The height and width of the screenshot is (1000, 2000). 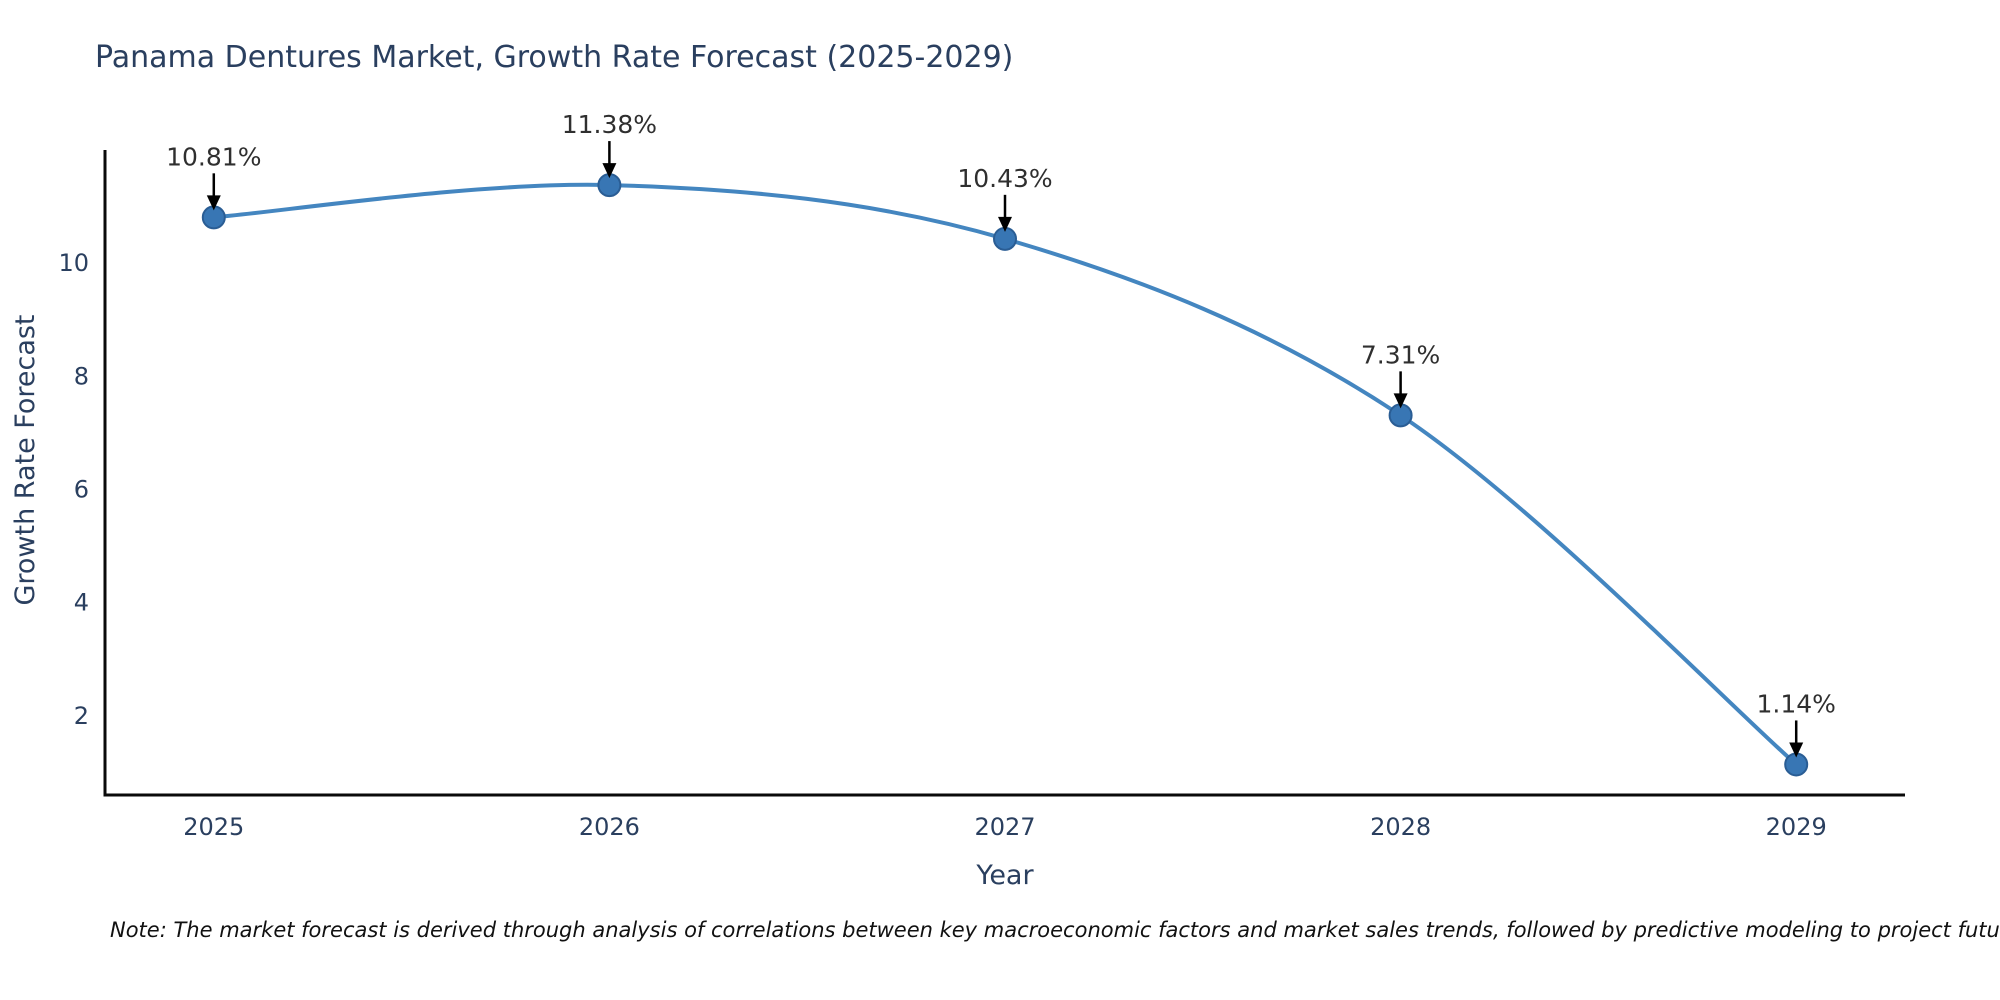 What do you see at coordinates (213, 203) in the screenshot?
I see `annotation-arrowhead-2025` at bounding box center [213, 203].